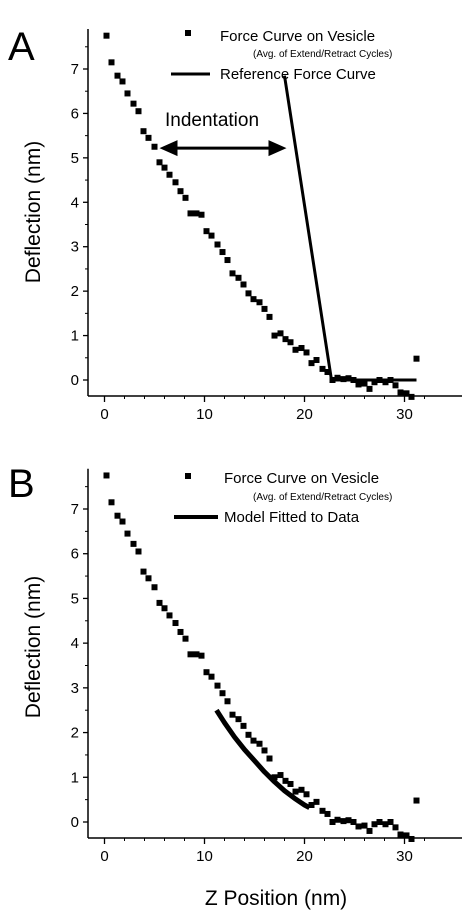 The height and width of the screenshot is (911, 465). Describe the element at coordinates (75, 291) in the screenshot. I see `y-tick-label-a: 2` at that location.